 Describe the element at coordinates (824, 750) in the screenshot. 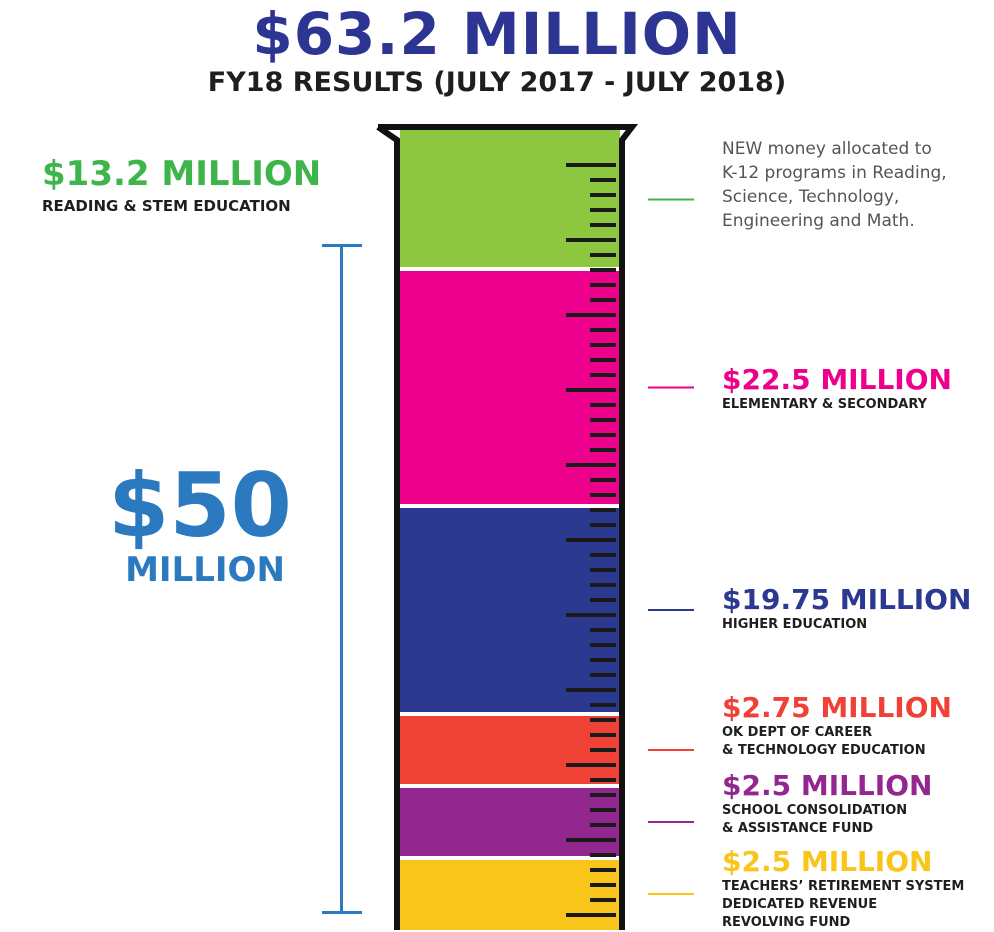

I see `category-name: & TECHNOLOGY EDUCATION` at that location.